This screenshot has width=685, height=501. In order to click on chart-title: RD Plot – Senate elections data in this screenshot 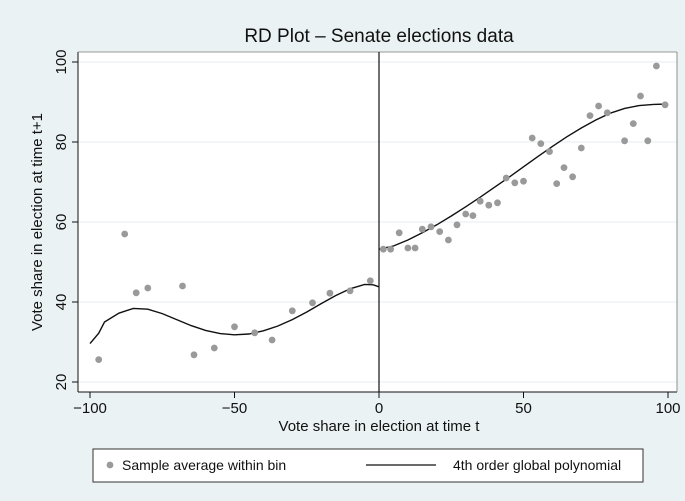, I will do `click(379, 36)`.